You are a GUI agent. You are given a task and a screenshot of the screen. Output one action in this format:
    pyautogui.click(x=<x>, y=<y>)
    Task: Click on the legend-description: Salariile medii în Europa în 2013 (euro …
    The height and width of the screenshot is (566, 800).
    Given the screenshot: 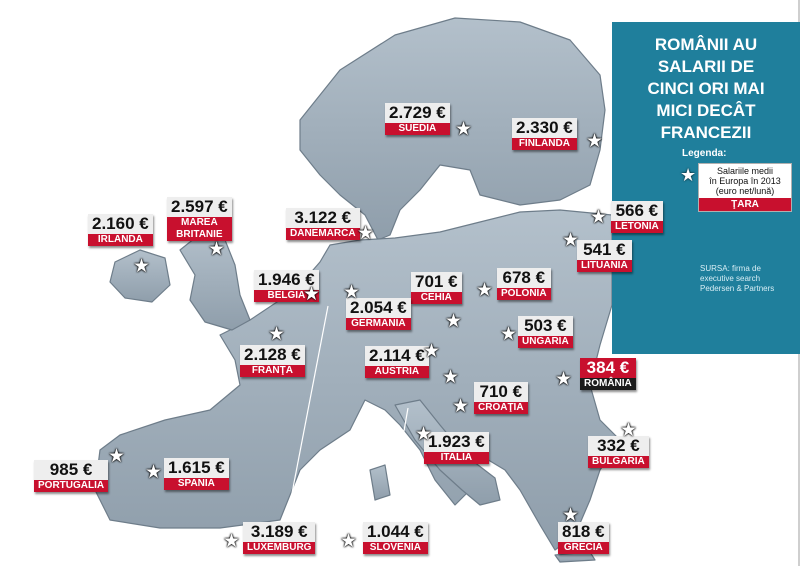 What is the action you would take?
    pyautogui.click(x=745, y=181)
    